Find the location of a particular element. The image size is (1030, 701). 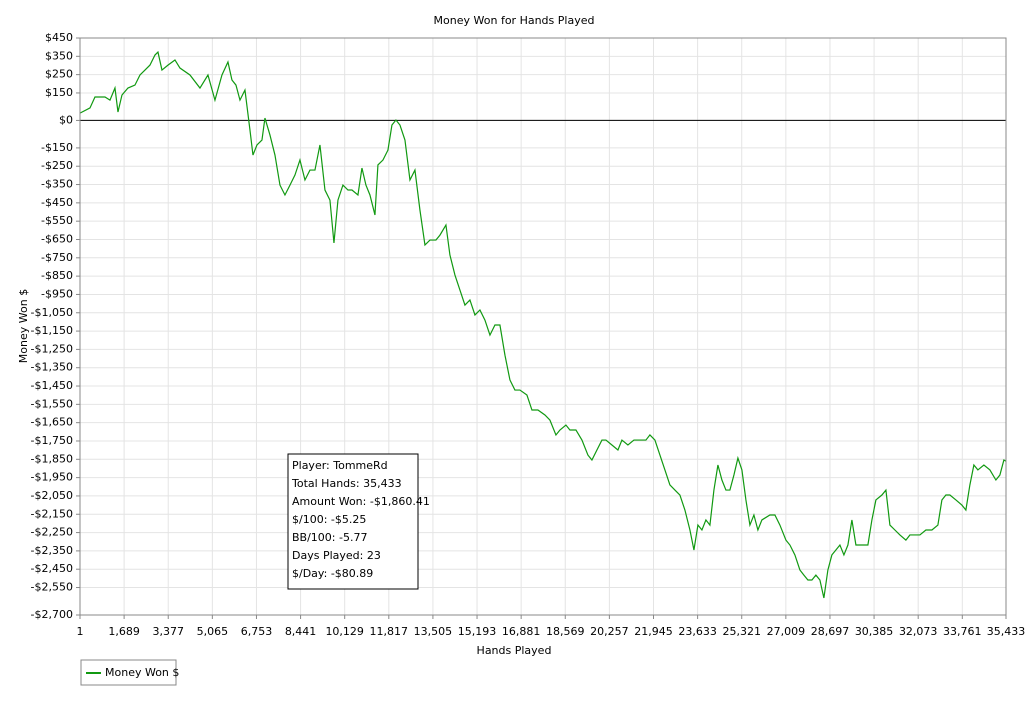

x-tick-label: 10,129 is located at coordinates (344, 631).